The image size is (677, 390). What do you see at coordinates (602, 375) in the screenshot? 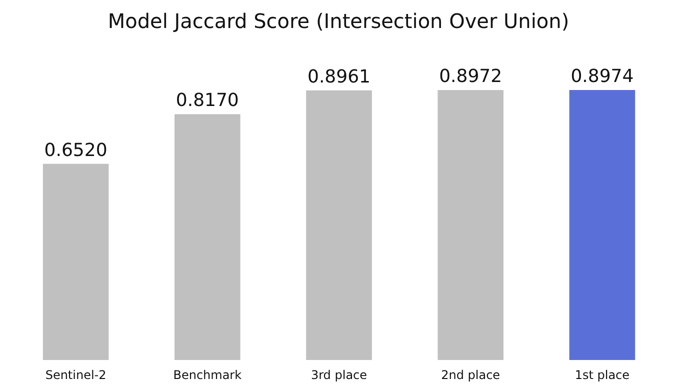
I see `x-tick-label: 1st place` at bounding box center [602, 375].